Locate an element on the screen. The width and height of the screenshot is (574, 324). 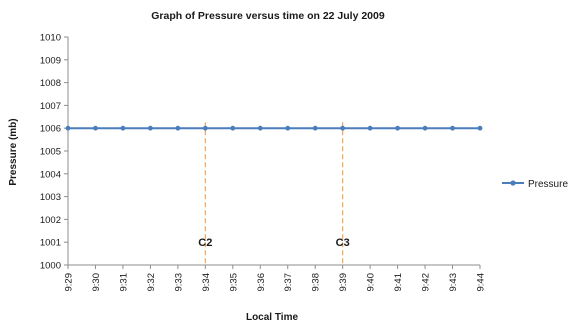
y-tick-label: 1001 is located at coordinates (50, 243).